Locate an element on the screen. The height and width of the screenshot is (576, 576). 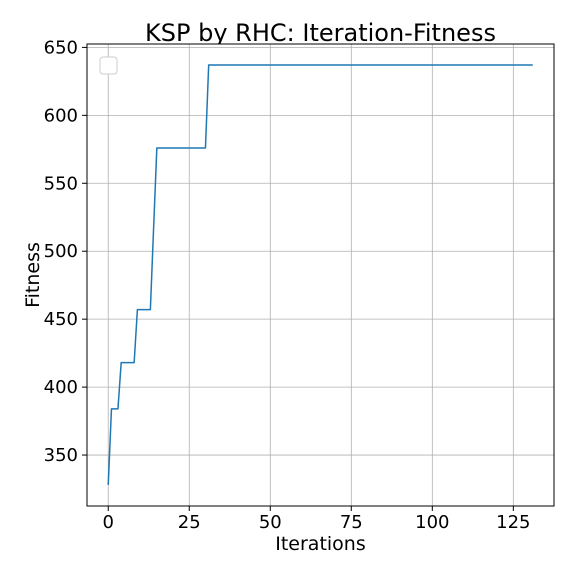
x-tick-label: 0 is located at coordinates (108, 522).